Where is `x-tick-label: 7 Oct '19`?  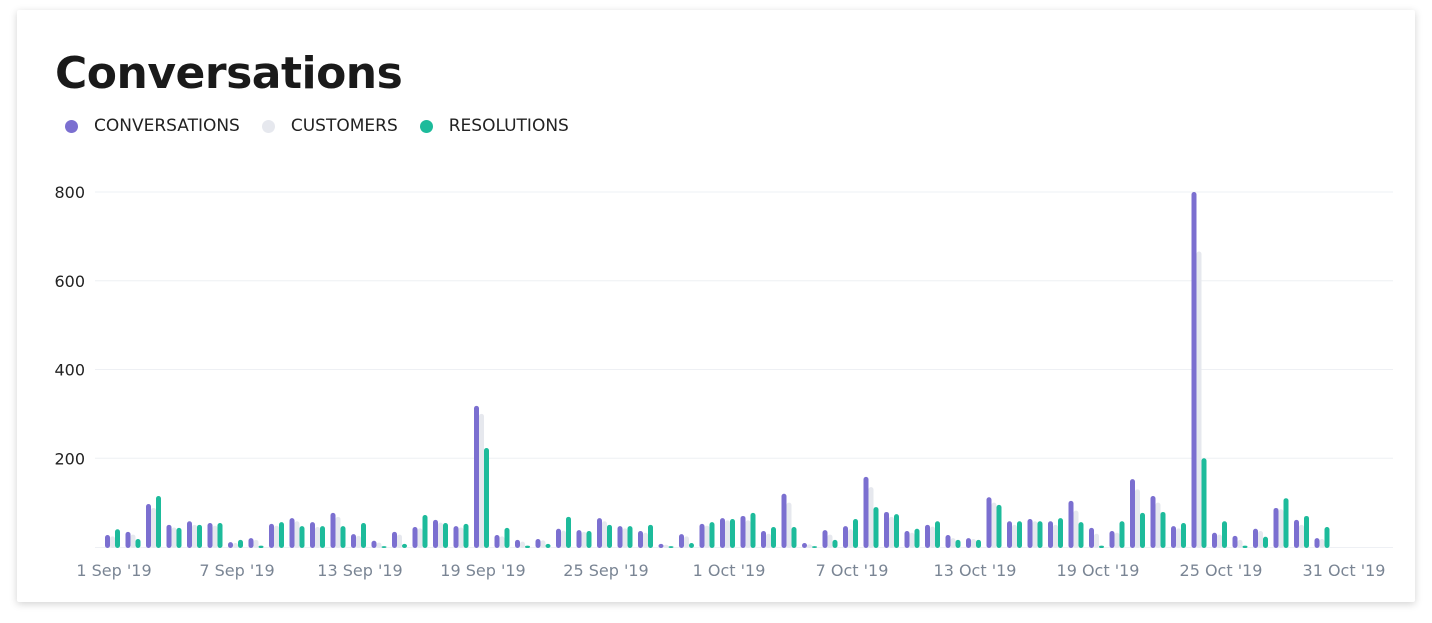 x-tick-label: 7 Oct '19 is located at coordinates (852, 570).